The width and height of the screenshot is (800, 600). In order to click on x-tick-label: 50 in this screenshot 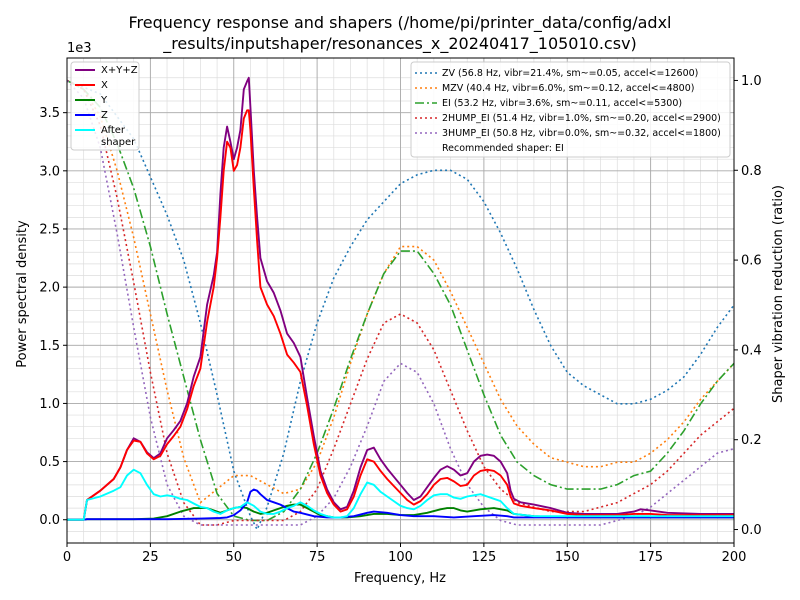, I will do `click(233, 557)`.